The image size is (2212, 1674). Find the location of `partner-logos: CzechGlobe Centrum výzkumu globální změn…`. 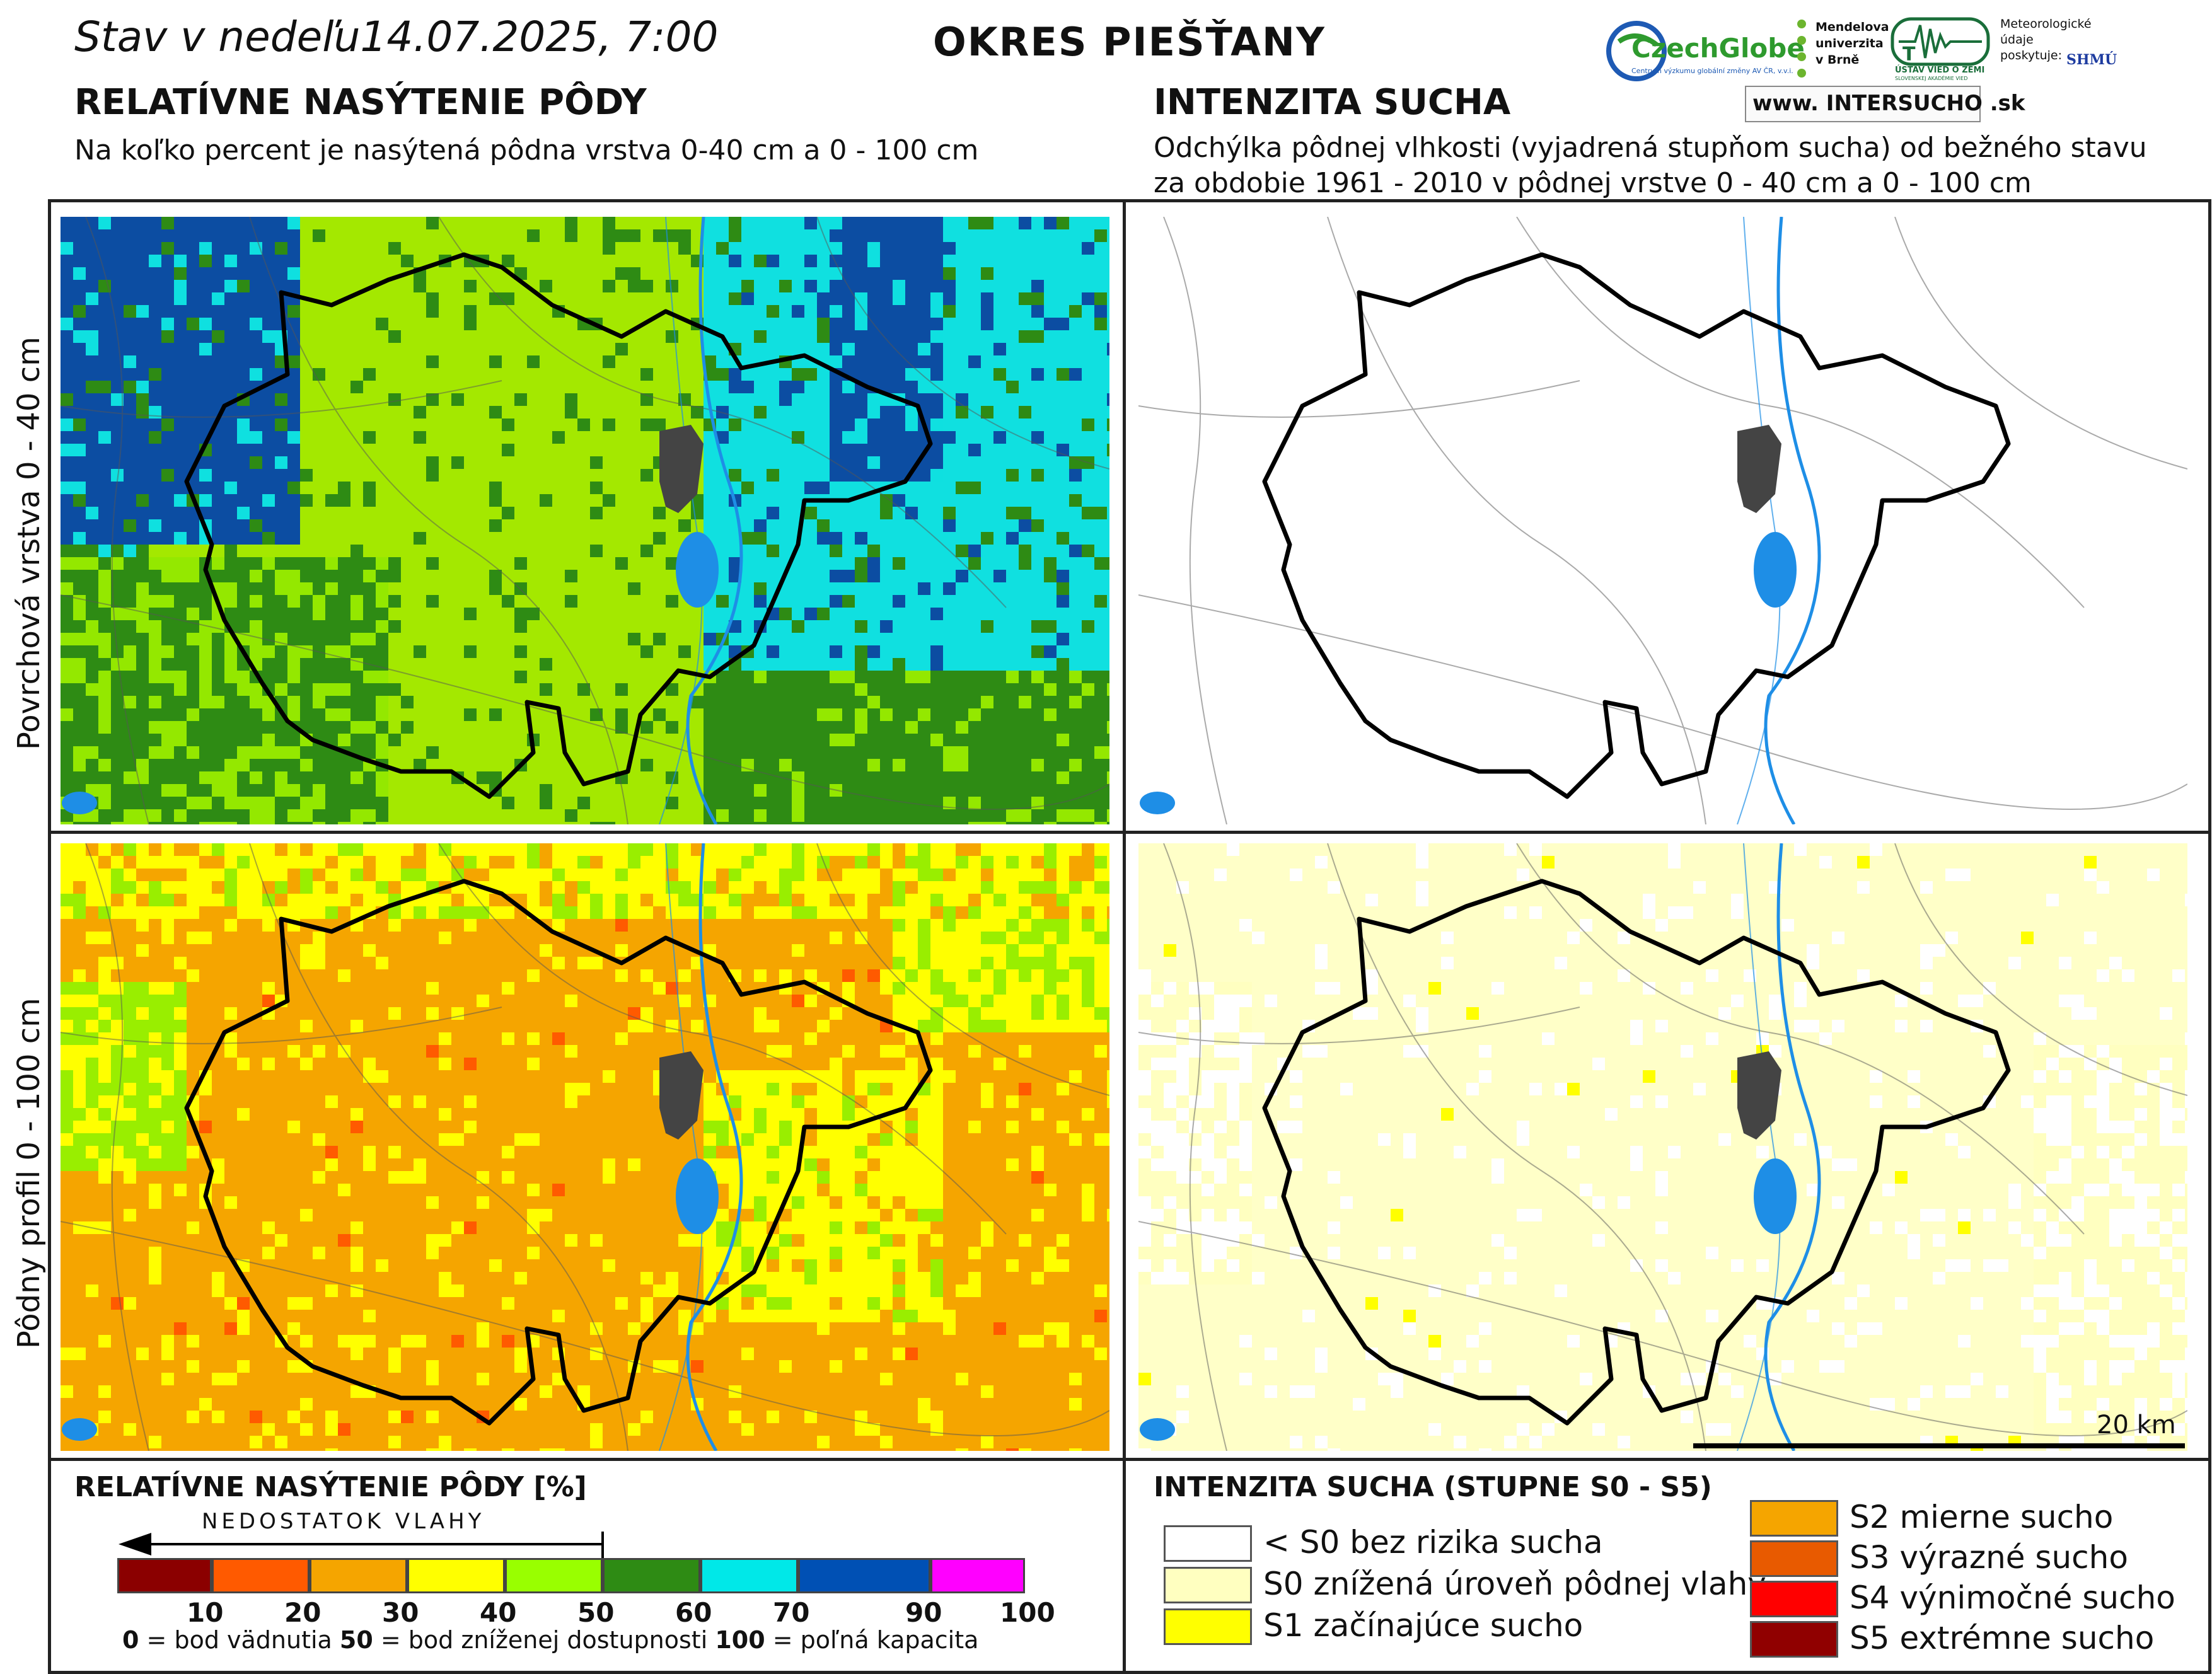

partner-logos: CzechGlobe Centrum výzkumu globální změn… is located at coordinates (1867, 66).